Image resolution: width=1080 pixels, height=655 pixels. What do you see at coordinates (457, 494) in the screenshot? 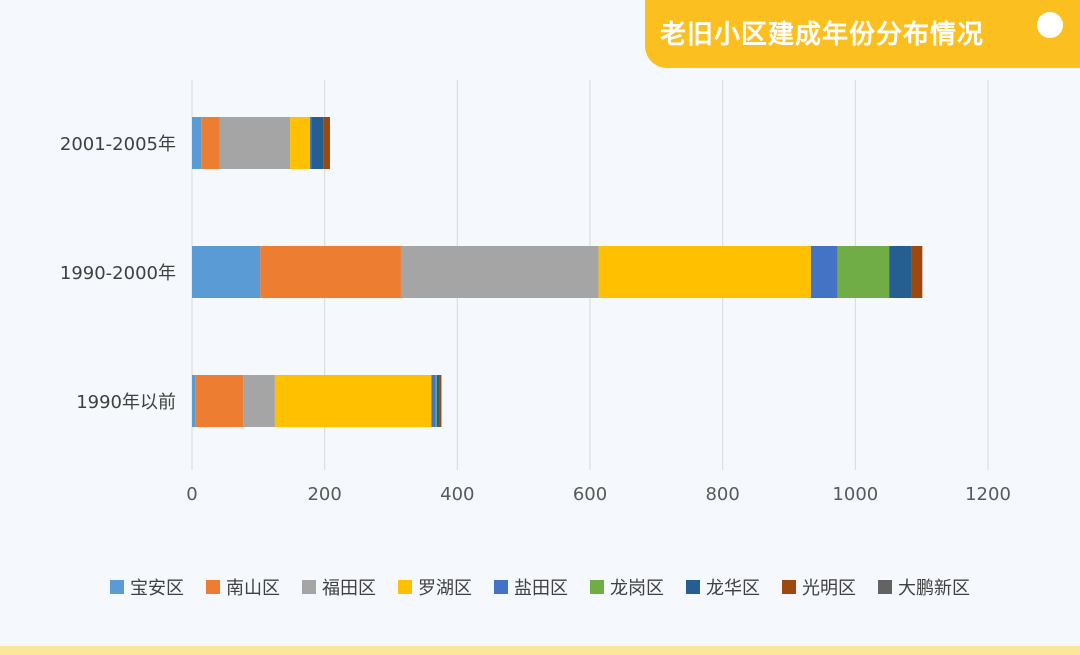
I see `x-tick-label: 400` at bounding box center [457, 494].